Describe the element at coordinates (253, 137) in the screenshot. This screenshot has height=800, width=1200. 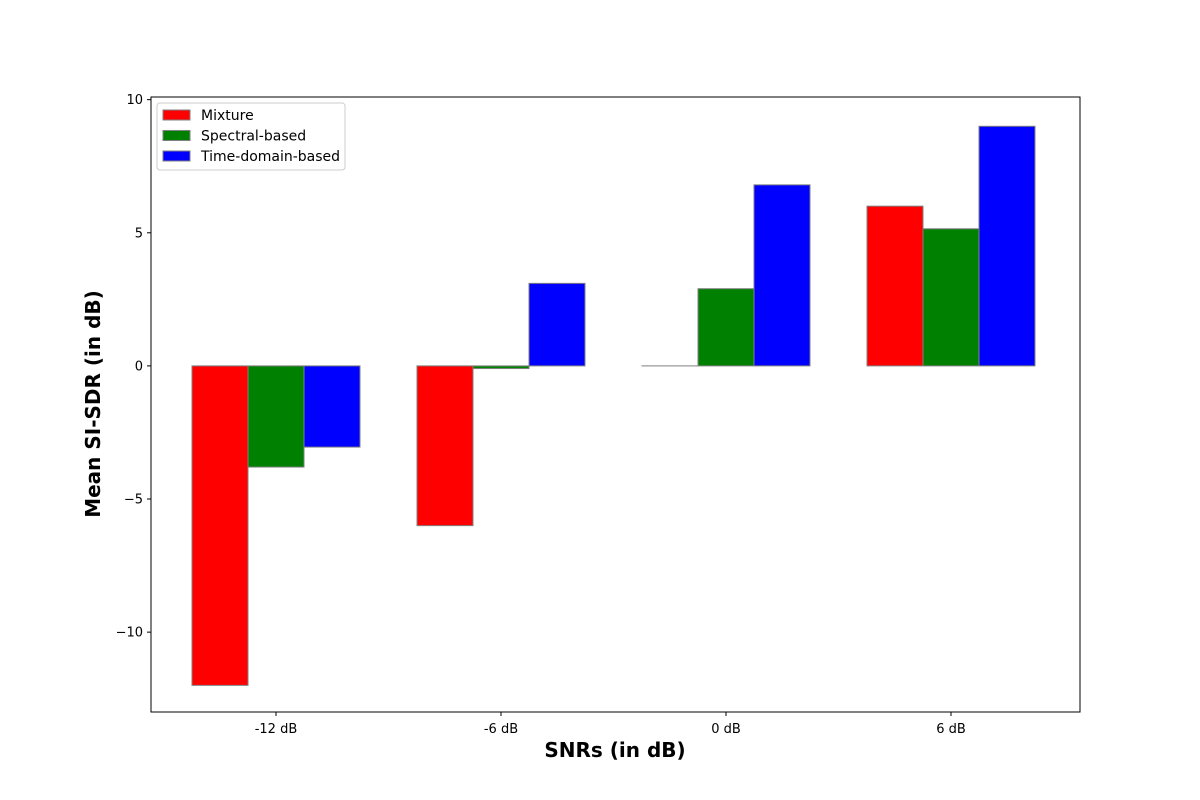
I see `legend-label: Spectral-based` at that location.